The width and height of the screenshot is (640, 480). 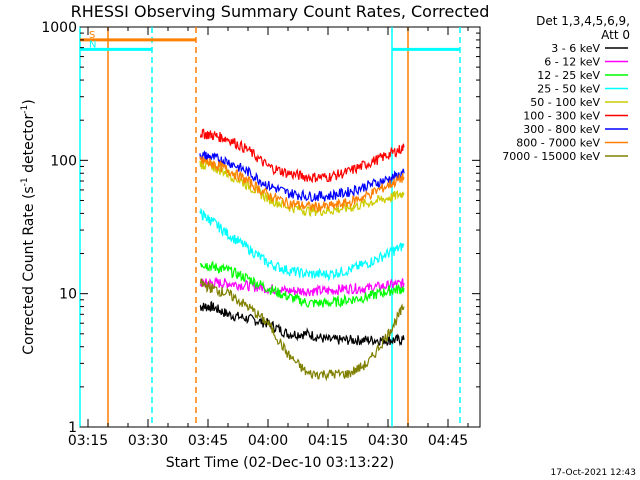 I want to click on y-tick-label: 1000, so click(x=59, y=28).